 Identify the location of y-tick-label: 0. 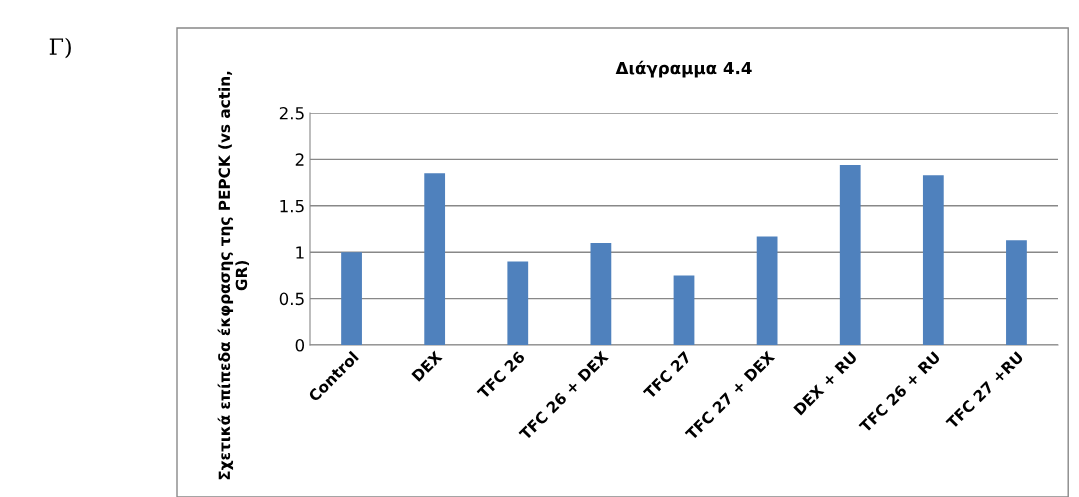
(300, 345).